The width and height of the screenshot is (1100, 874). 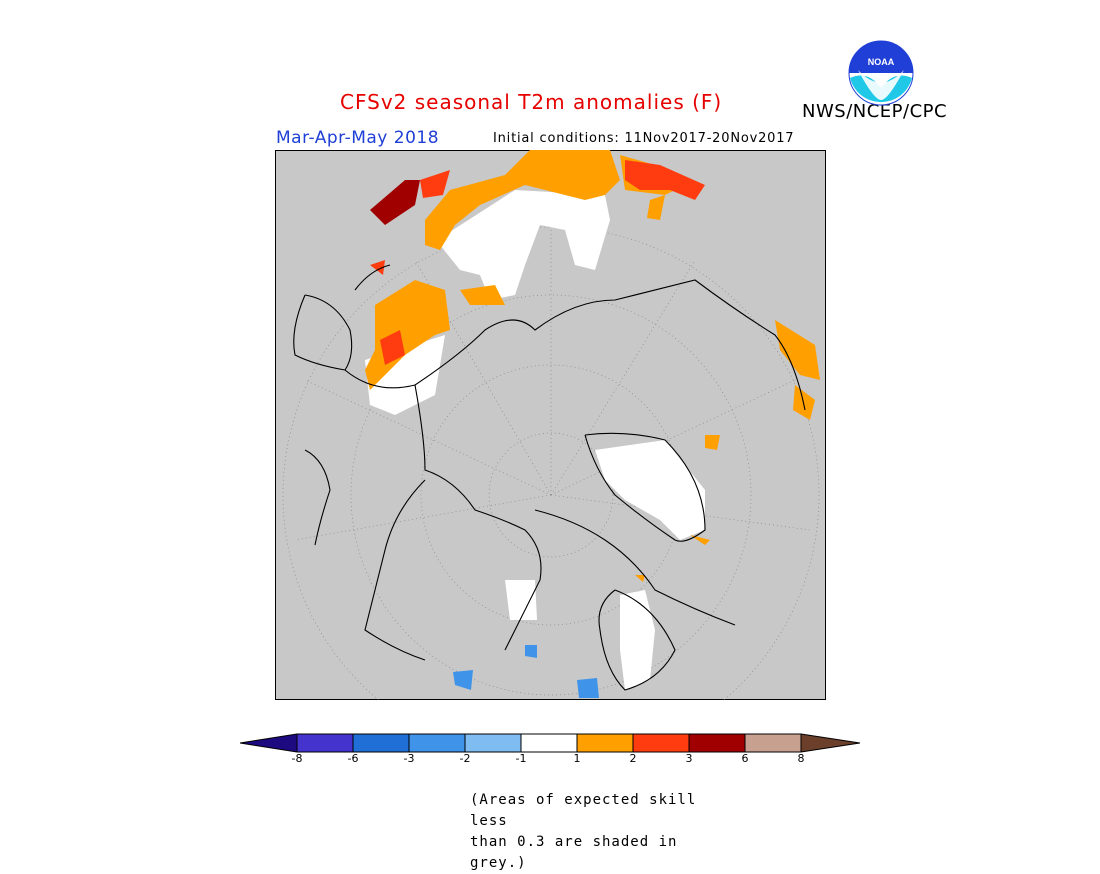 What do you see at coordinates (297, 758) in the screenshot?
I see `legend-tick: -8` at bounding box center [297, 758].